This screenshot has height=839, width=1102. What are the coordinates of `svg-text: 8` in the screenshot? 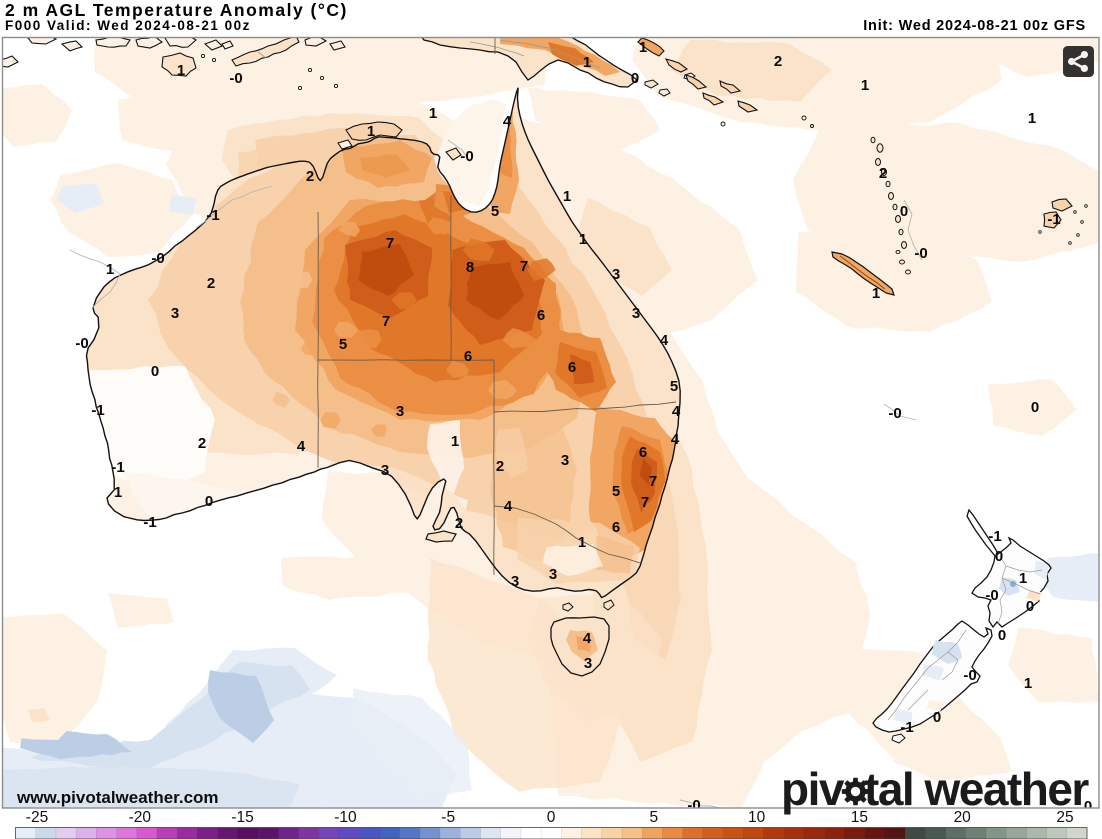 It's located at (470, 267).